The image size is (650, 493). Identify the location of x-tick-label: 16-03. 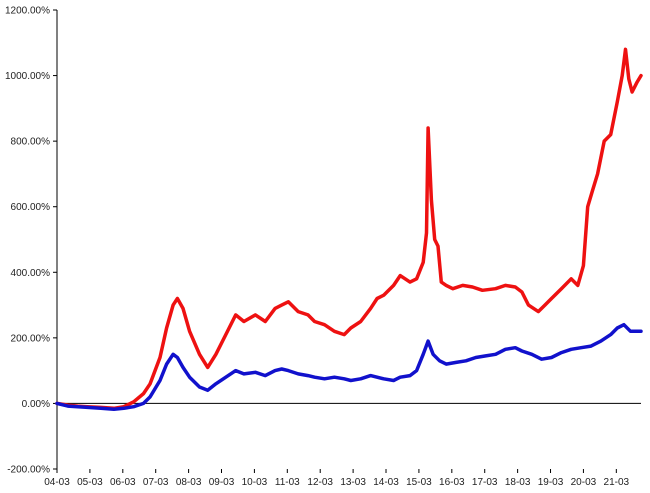
(452, 482).